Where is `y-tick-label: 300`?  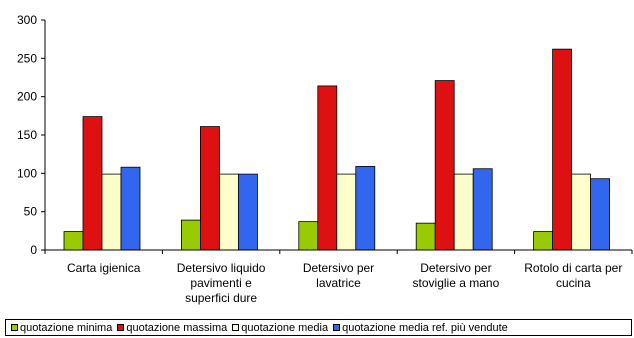 y-tick-label: 300 is located at coordinates (27, 20).